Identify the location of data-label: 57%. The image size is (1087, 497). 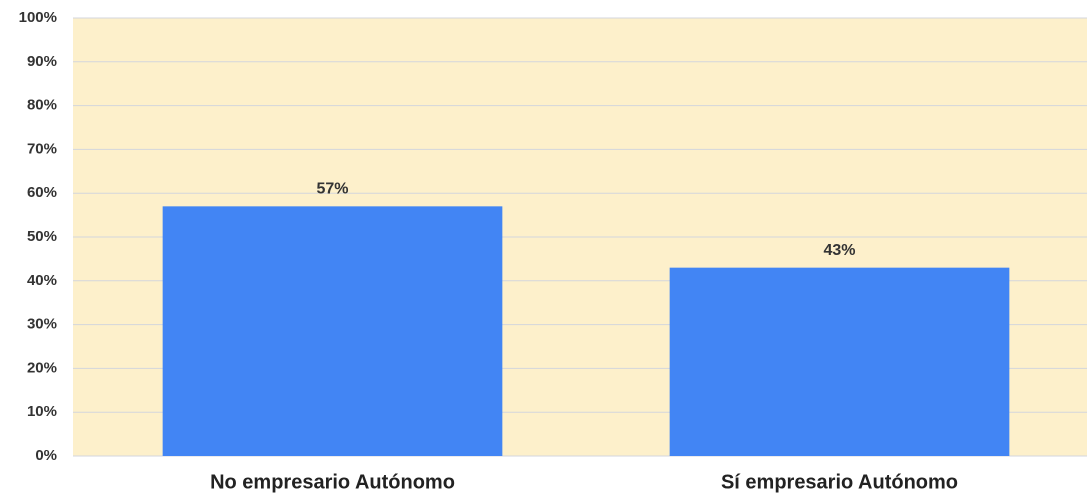
(332, 189).